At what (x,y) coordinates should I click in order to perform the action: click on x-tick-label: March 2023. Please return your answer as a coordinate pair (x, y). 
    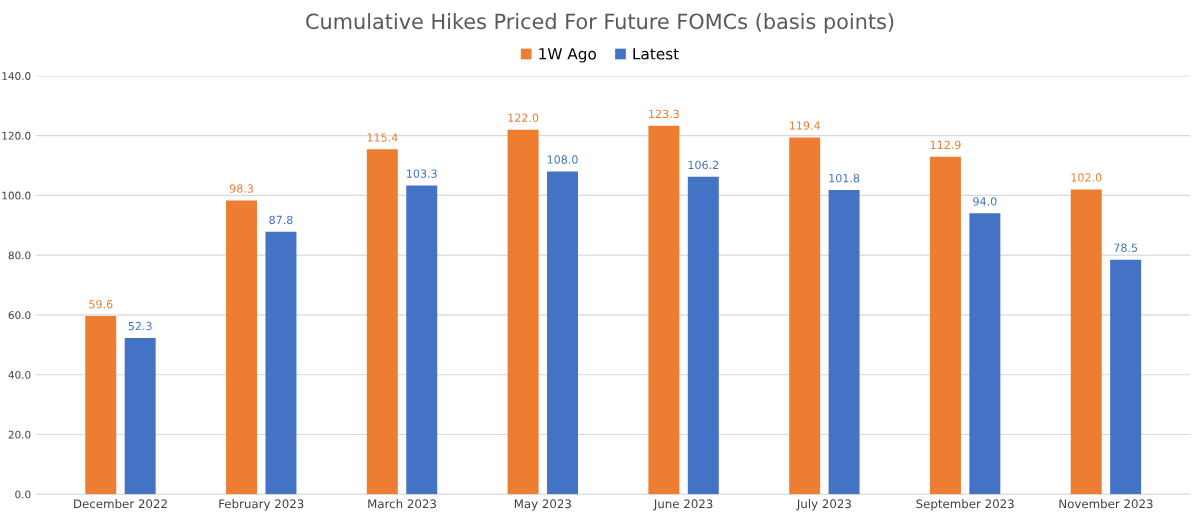
    Looking at the image, I should click on (402, 504).